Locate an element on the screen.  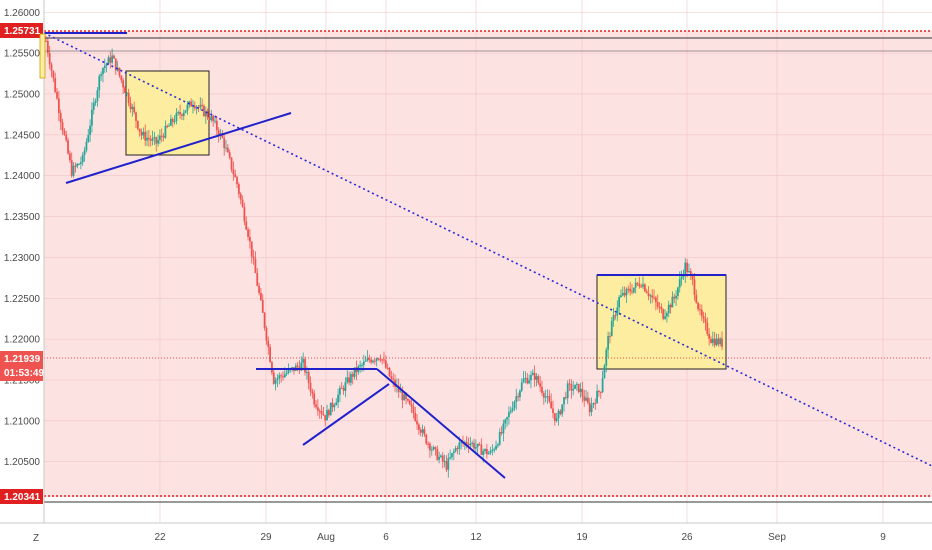
x-tick-label: 26 is located at coordinates (687, 537).